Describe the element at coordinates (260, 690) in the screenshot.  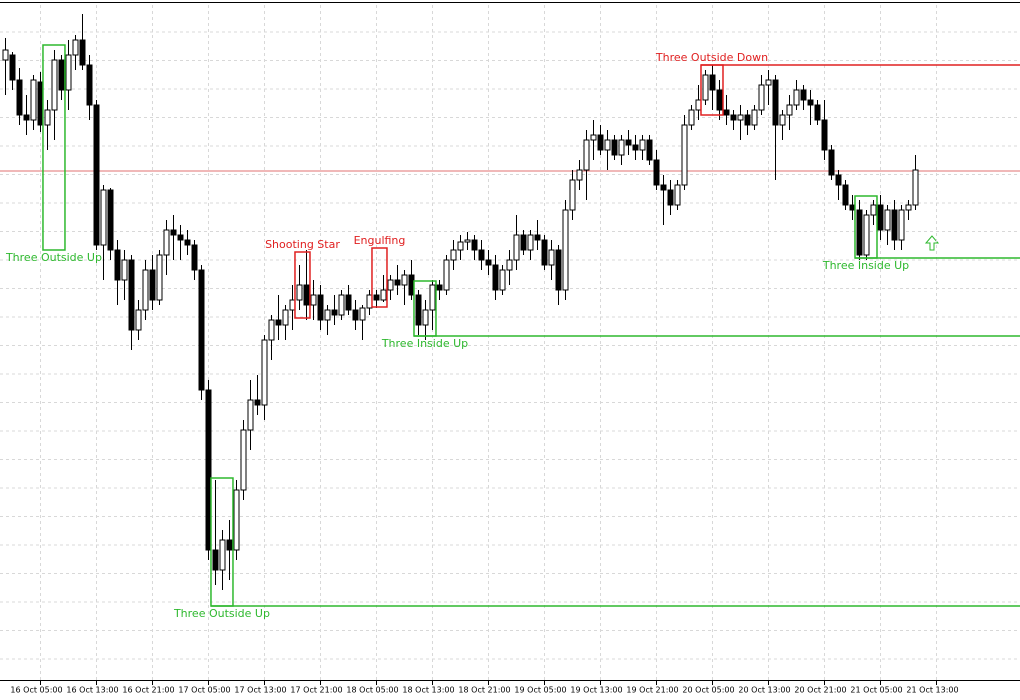
I see `x-tick-label: 17 Oct 13:00` at that location.